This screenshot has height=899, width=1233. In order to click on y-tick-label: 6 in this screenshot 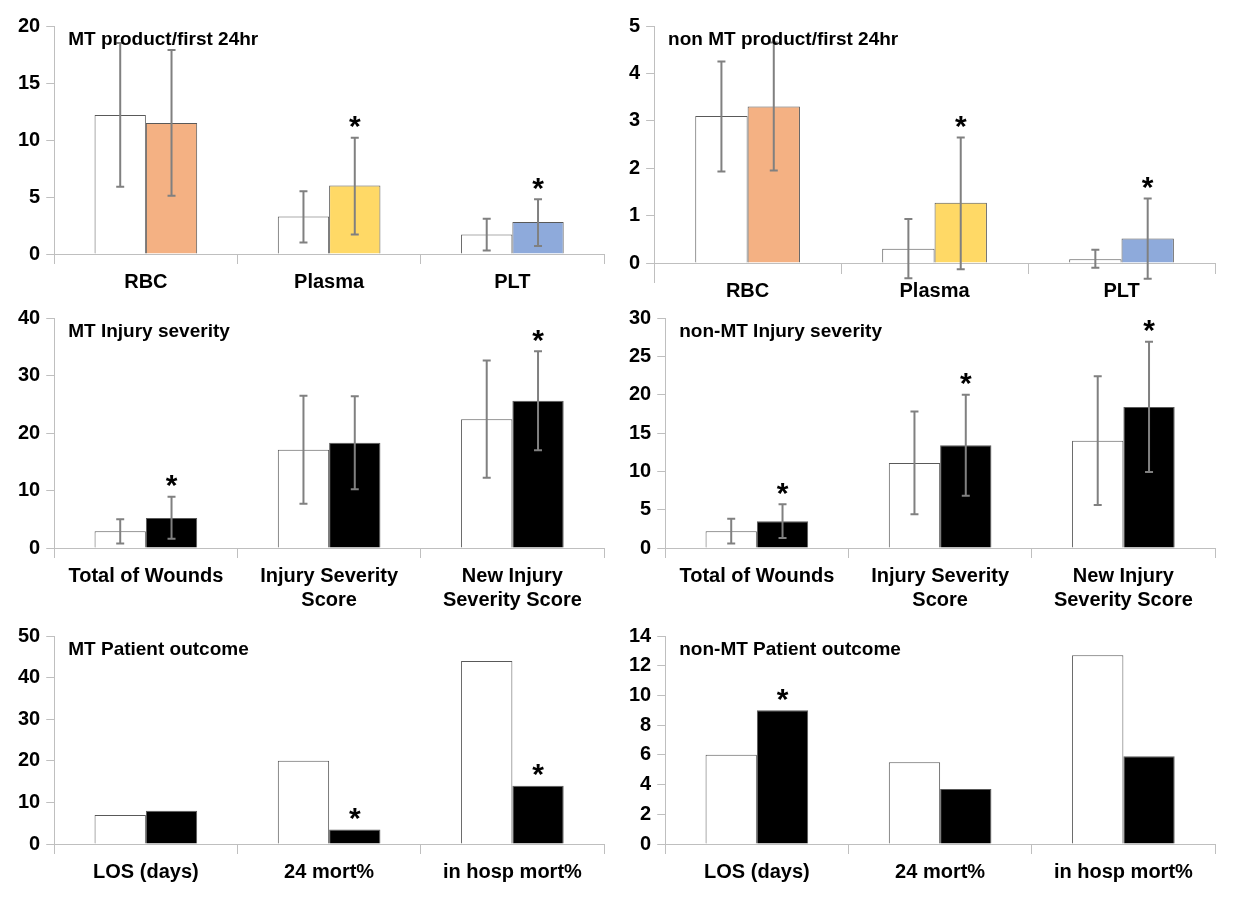, I will do `click(646, 753)`.